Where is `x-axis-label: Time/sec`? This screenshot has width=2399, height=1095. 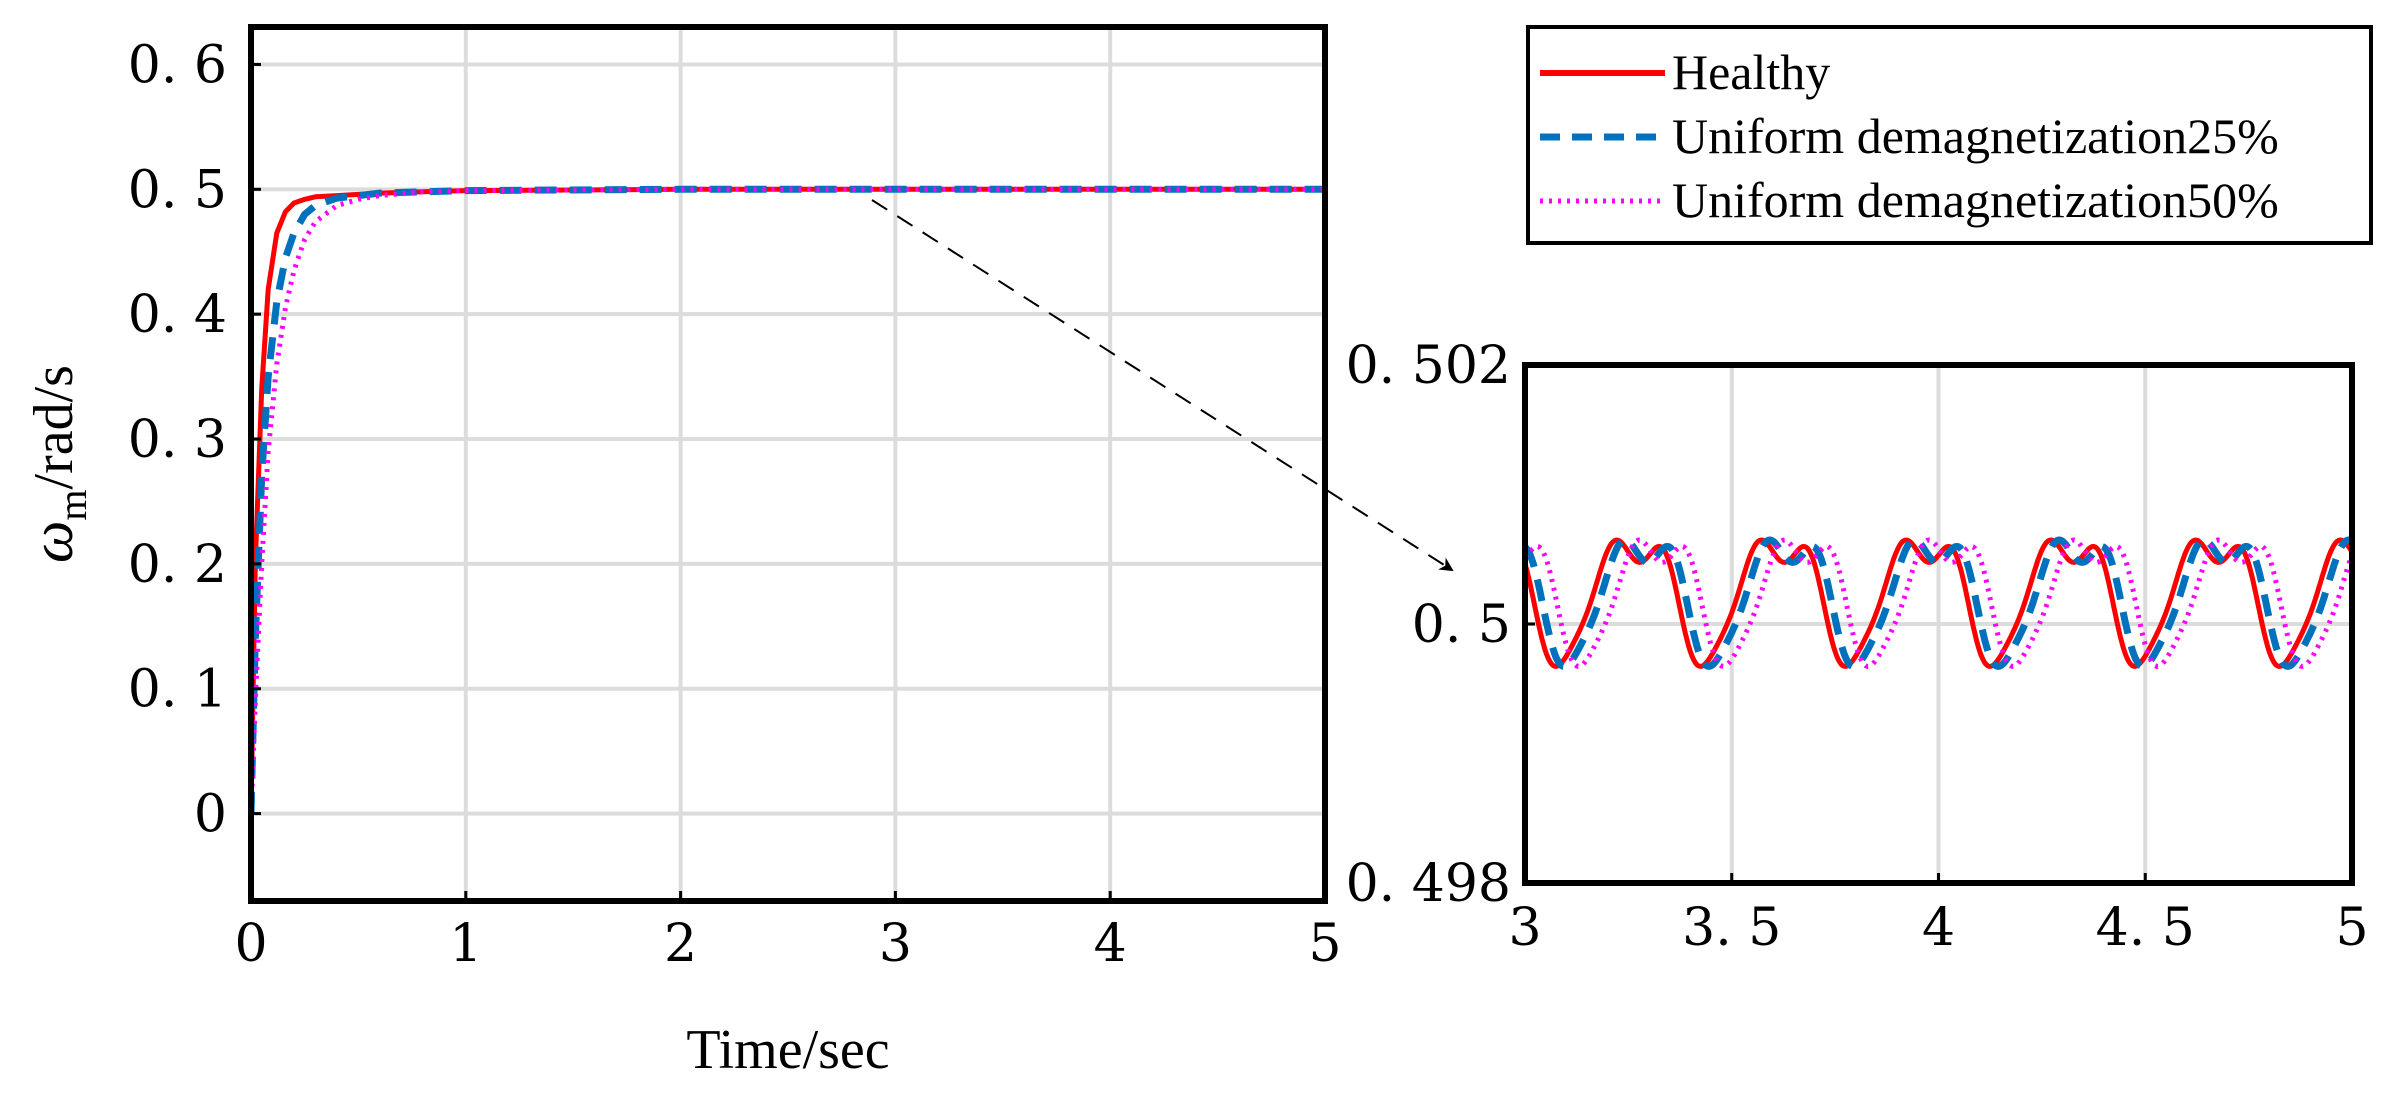 x-axis-label: Time/sec is located at coordinates (787, 1050).